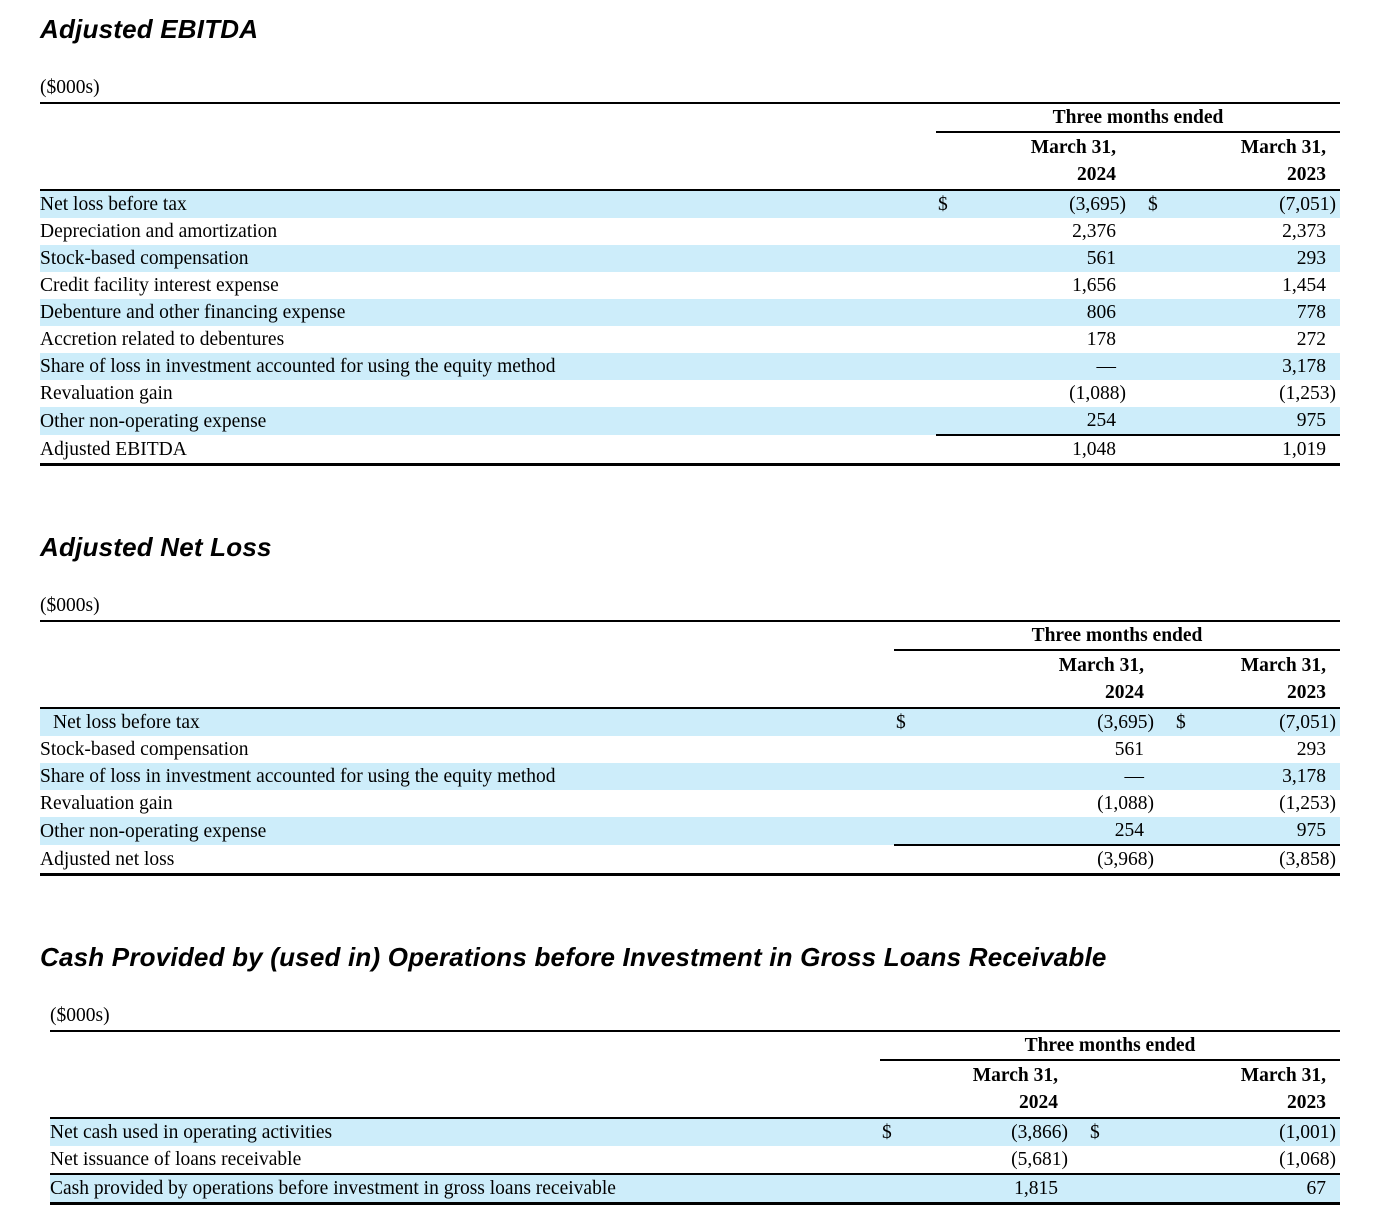 The width and height of the screenshot is (1376, 1229). What do you see at coordinates (690, 339) in the screenshot?
I see `table-row: Accretion related to debentures 178 272` at bounding box center [690, 339].